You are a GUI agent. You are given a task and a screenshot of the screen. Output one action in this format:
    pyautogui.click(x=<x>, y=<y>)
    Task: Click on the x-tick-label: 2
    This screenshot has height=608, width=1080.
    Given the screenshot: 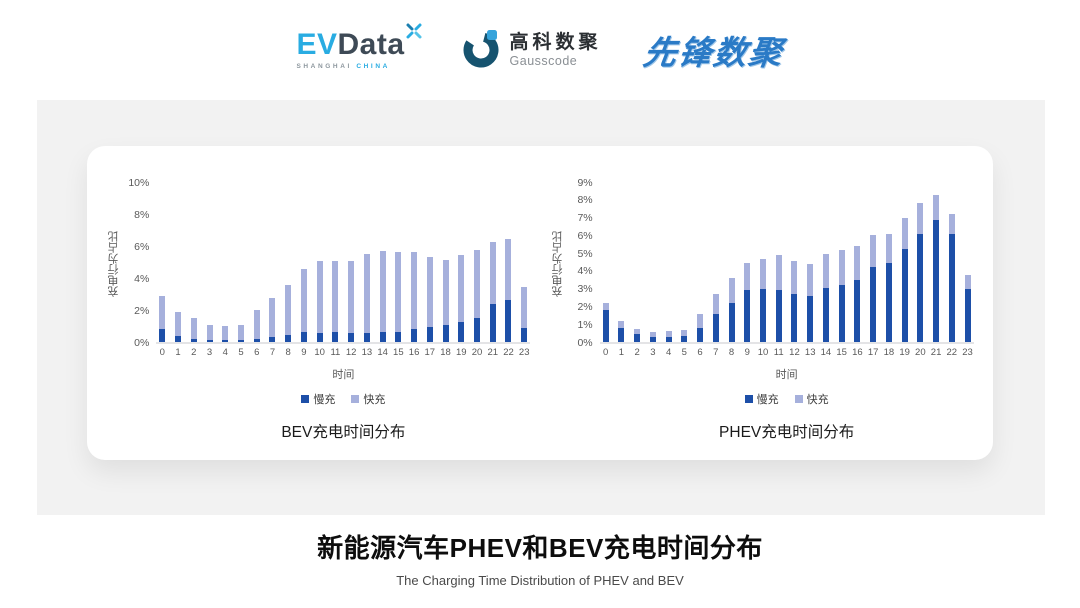 What is the action you would take?
    pyautogui.click(x=194, y=352)
    